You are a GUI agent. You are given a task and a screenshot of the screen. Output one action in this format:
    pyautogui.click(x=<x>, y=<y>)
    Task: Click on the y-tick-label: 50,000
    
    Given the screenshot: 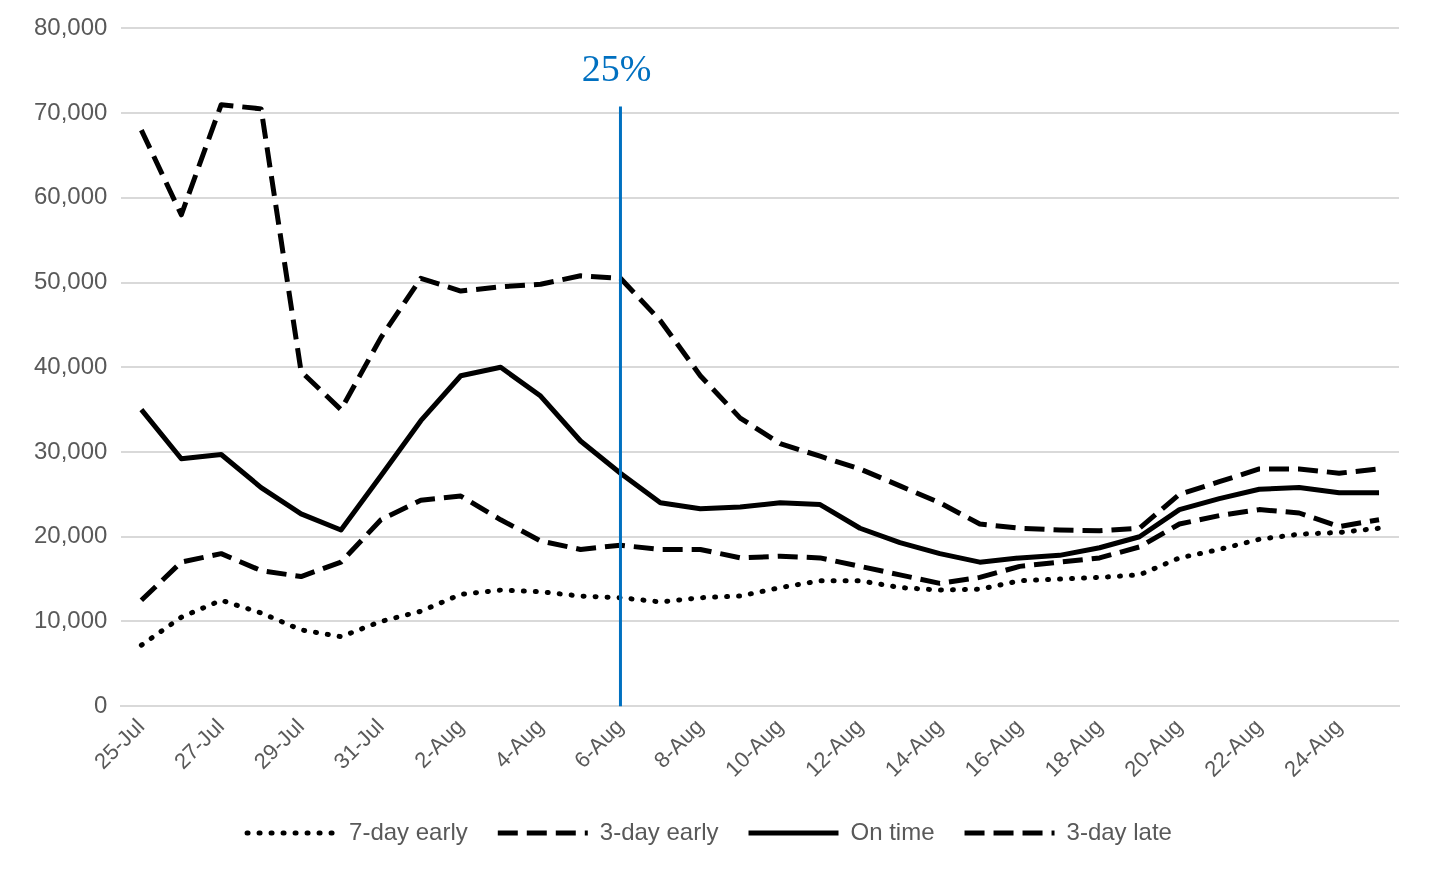 What is the action you would take?
    pyautogui.click(x=71, y=281)
    